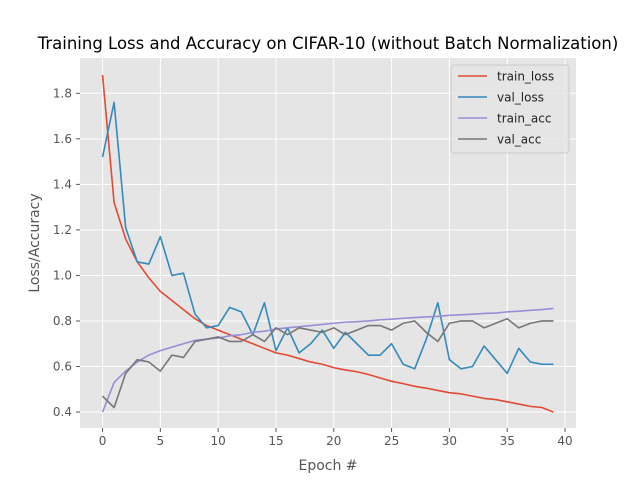 This screenshot has width=640, height=480. What do you see at coordinates (66, 252) in the screenshot?
I see `y-axis-ticks: 0.4 0.6 0.8 1.0 1.2 1.4 1.6 1.8` at bounding box center [66, 252].